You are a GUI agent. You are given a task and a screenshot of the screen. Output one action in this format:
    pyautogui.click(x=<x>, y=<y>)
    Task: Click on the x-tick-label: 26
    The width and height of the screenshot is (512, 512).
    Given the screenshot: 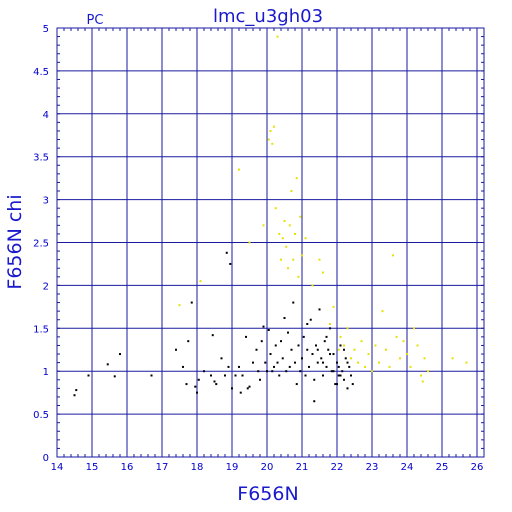 What is the action you would take?
    pyautogui.click(x=477, y=467)
    